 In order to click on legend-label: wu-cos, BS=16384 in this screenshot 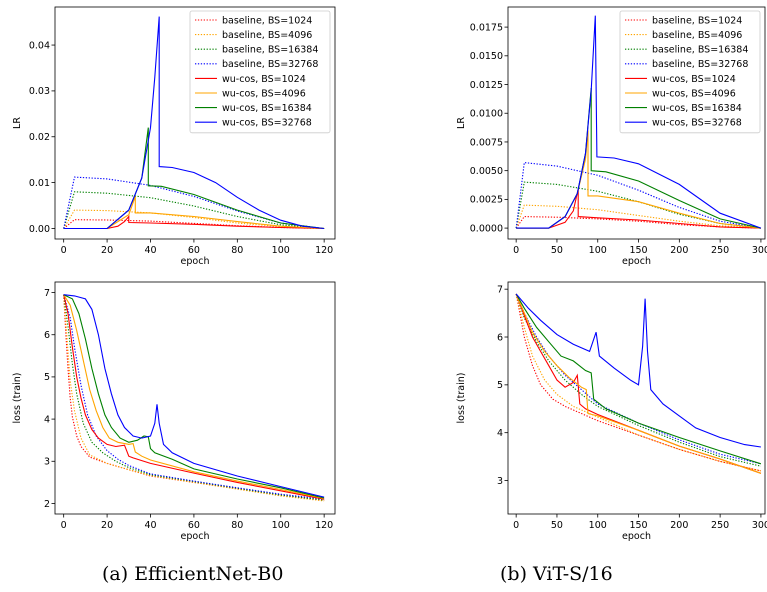, I will do `click(697, 108)`.